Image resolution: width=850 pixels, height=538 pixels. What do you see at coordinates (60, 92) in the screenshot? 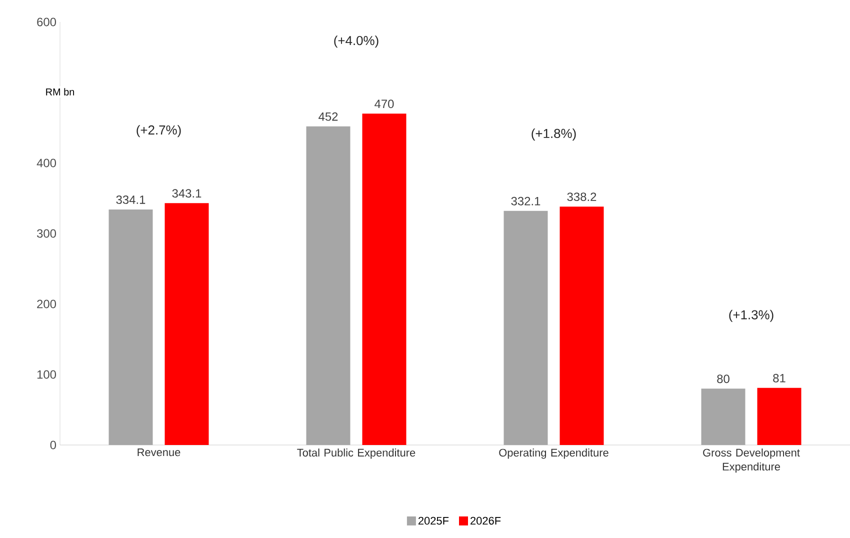
I see `y-axis-title: RM bn` at bounding box center [60, 92].